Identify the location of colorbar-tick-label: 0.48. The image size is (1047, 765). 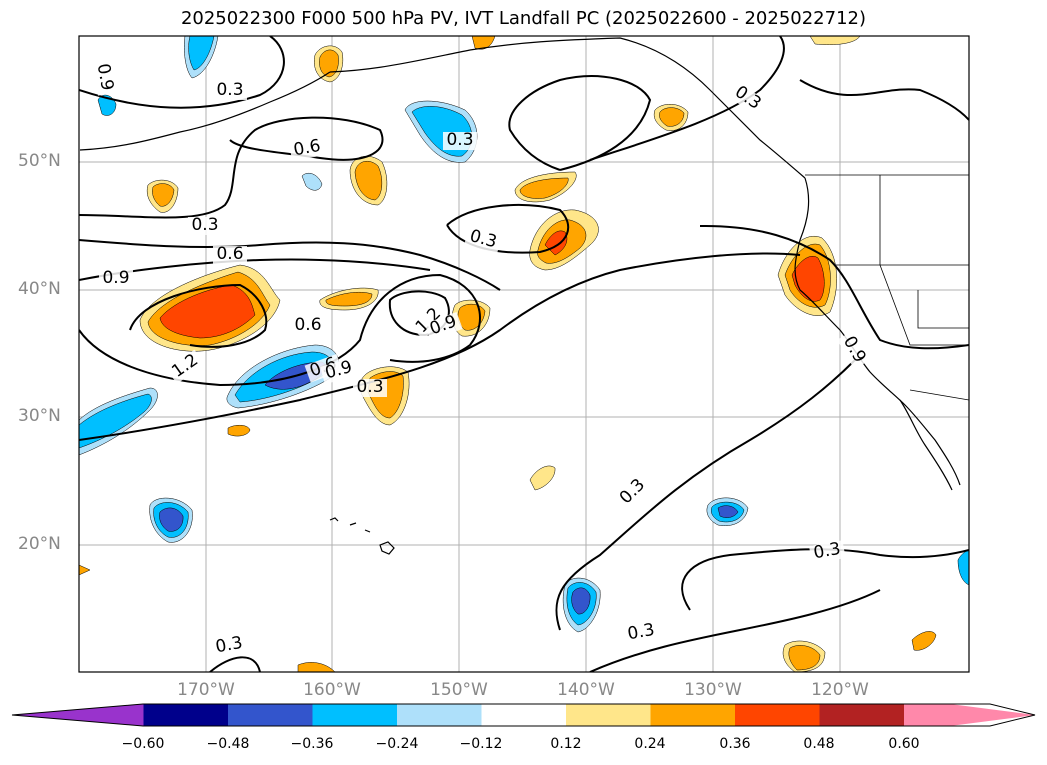
(819, 744).